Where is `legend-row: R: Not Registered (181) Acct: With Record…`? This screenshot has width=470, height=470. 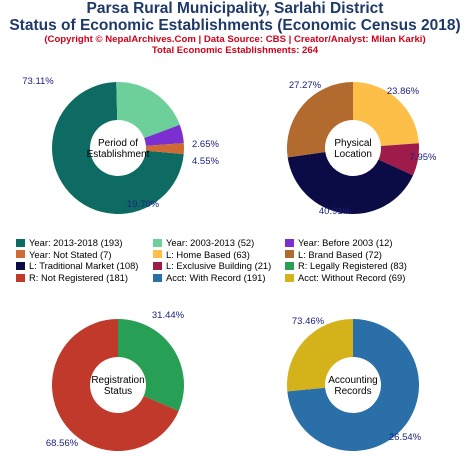 legend-row: R: Not Registered (181) Acct: With Record… is located at coordinates (241, 278).